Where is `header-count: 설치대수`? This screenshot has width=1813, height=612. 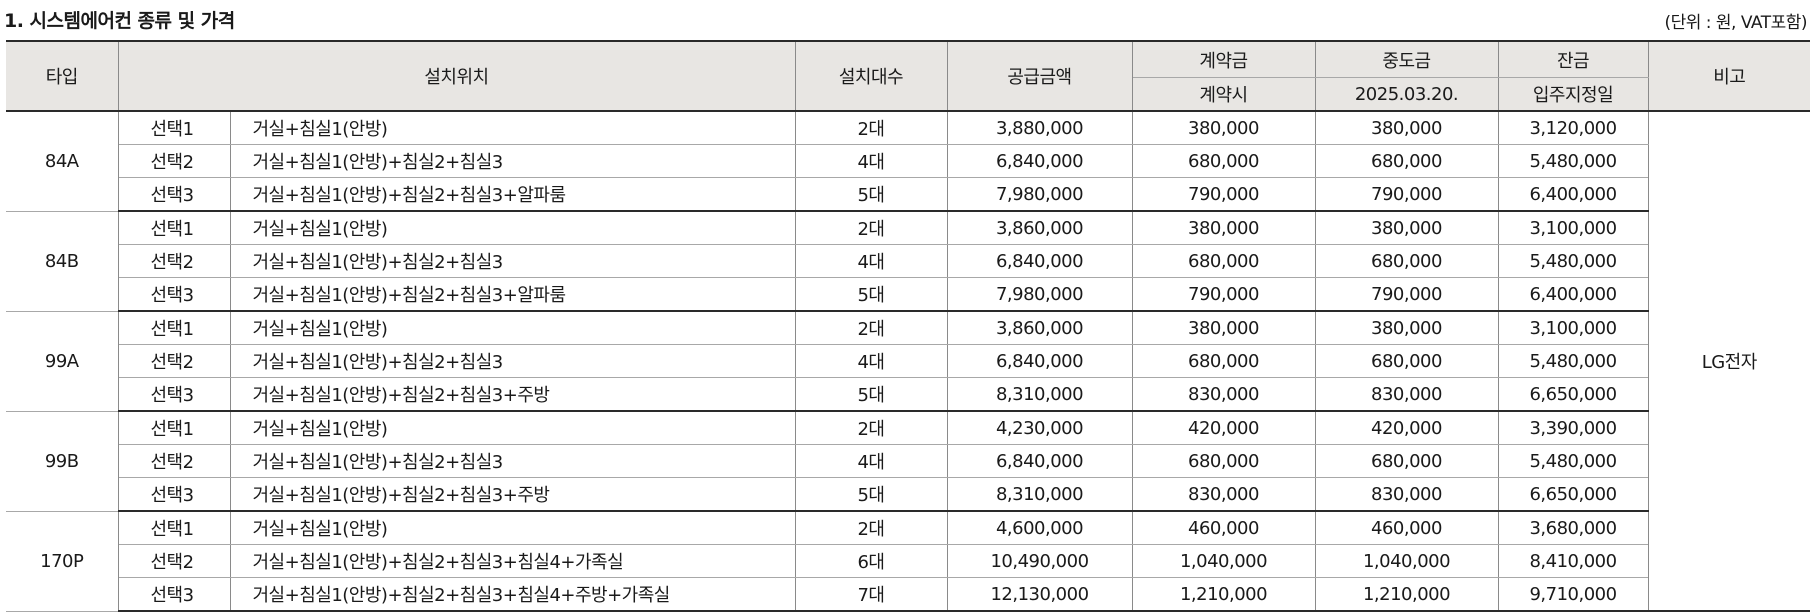 header-count: 설치대수 is located at coordinates (871, 76).